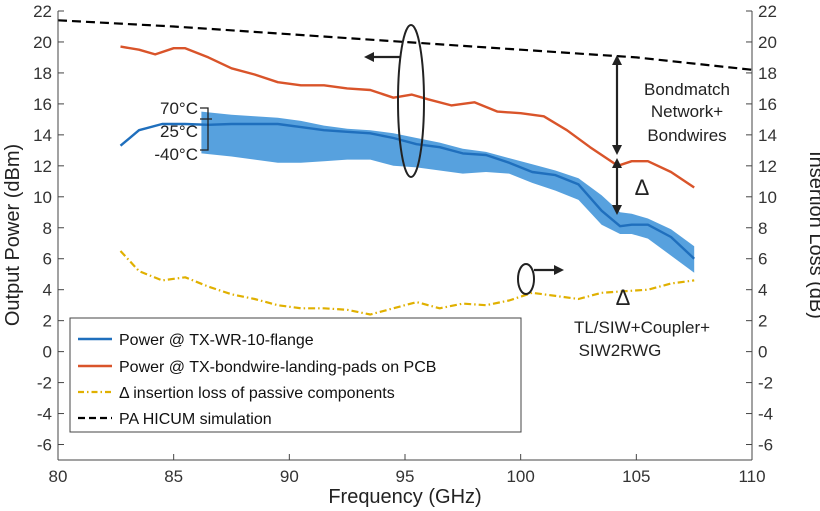 Image resolution: width=820 pixels, height=511 pixels. Describe the element at coordinates (42, 166) in the screenshot. I see `y-left-tick-label: 12` at that location.